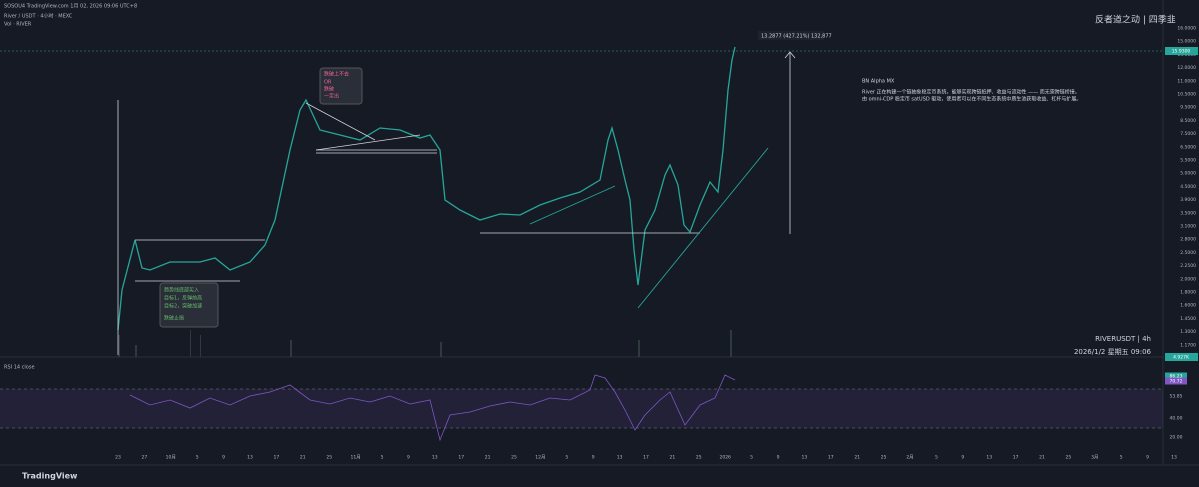 The image size is (1199, 487). What do you see at coordinates (1188, 121) in the screenshot?
I see `price-tick-label: 8.5000` at bounding box center [1188, 121].